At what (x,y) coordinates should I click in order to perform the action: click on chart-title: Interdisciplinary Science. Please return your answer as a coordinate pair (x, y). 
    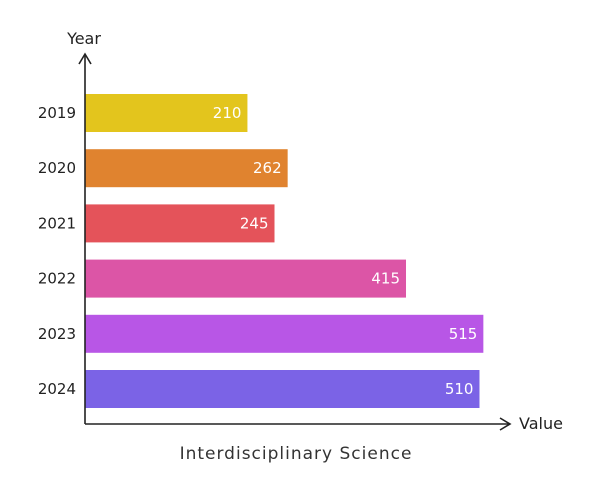
    Looking at the image, I should click on (296, 454).